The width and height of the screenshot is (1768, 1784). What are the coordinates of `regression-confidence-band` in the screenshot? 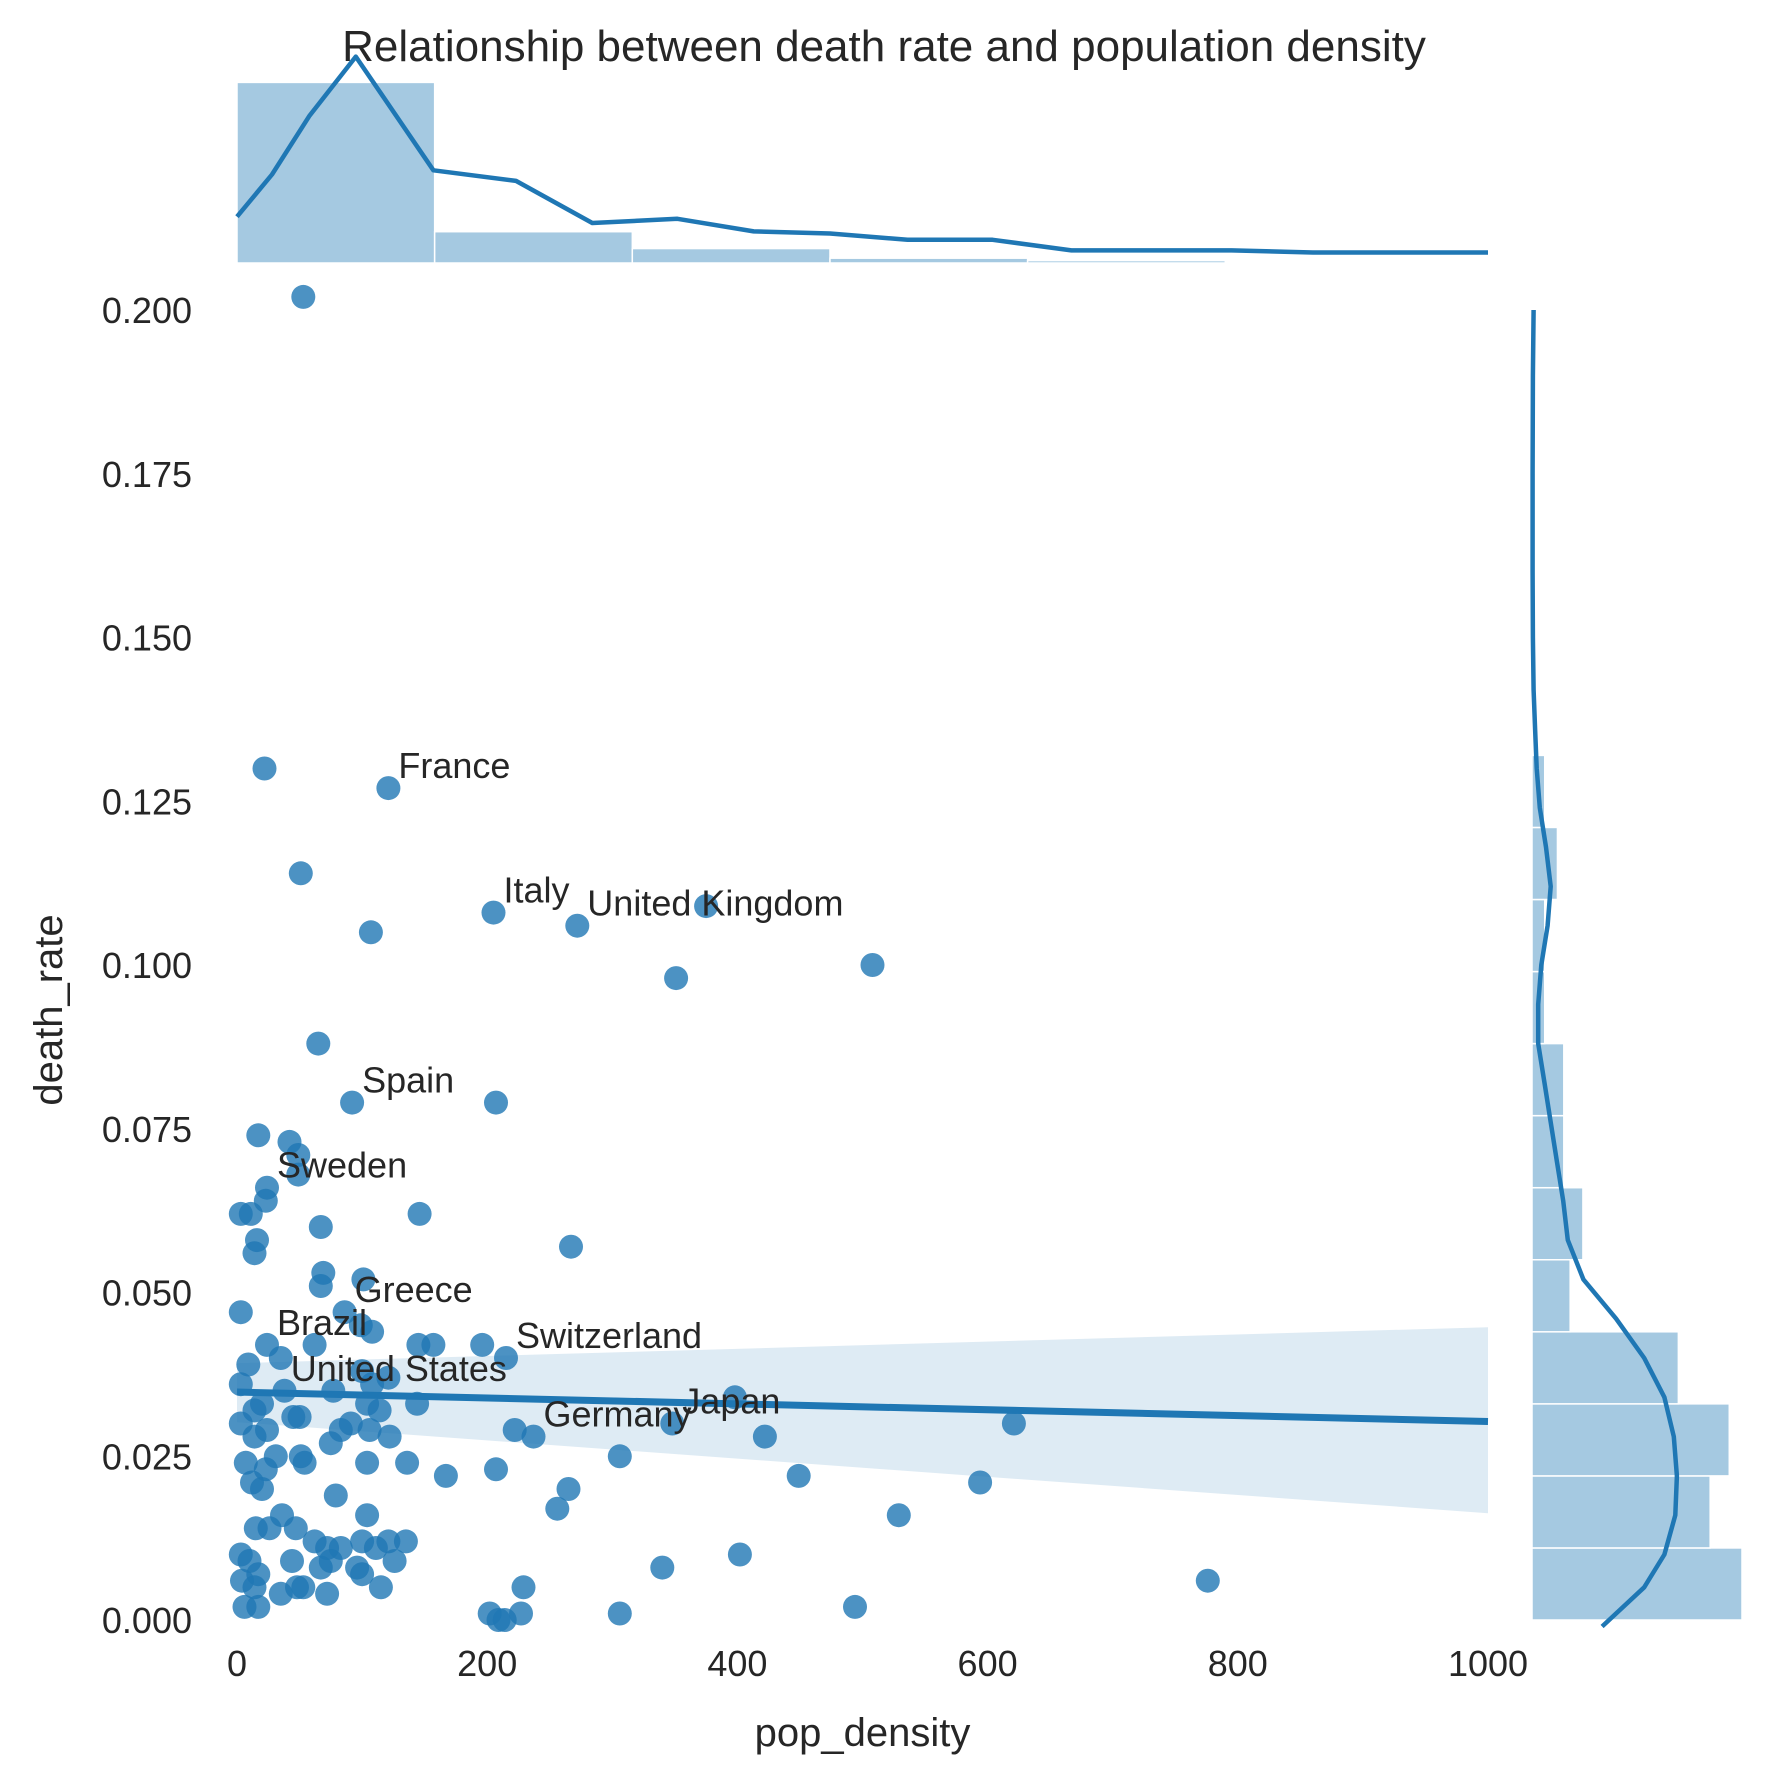 It's located at (862, 1420).